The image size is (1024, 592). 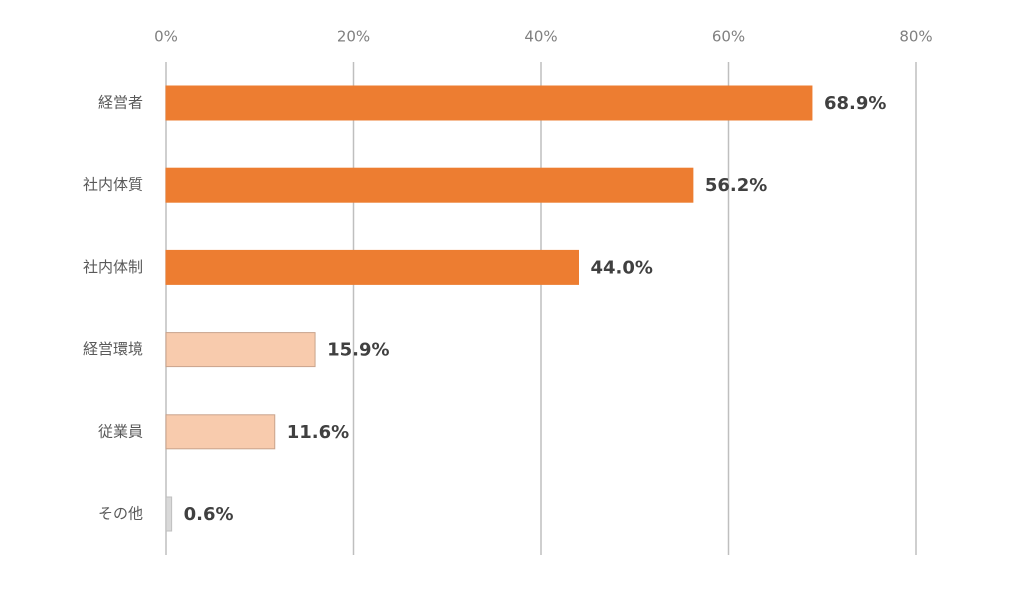 What do you see at coordinates (540, 37) in the screenshot?
I see `x-tick-label: 40%` at bounding box center [540, 37].